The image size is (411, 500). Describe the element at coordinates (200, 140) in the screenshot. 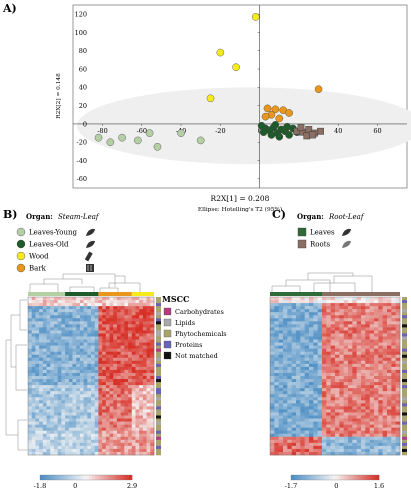

I see `leaves-young-point` at that location.